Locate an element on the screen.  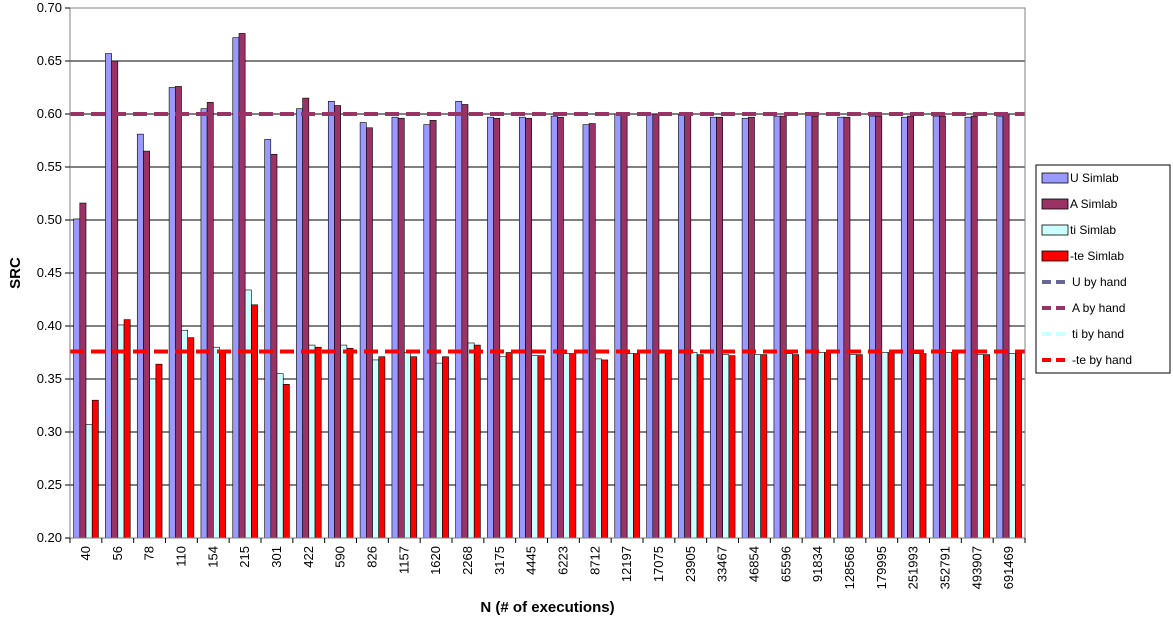
x-tick-label: 128568 is located at coordinates (849, 567).